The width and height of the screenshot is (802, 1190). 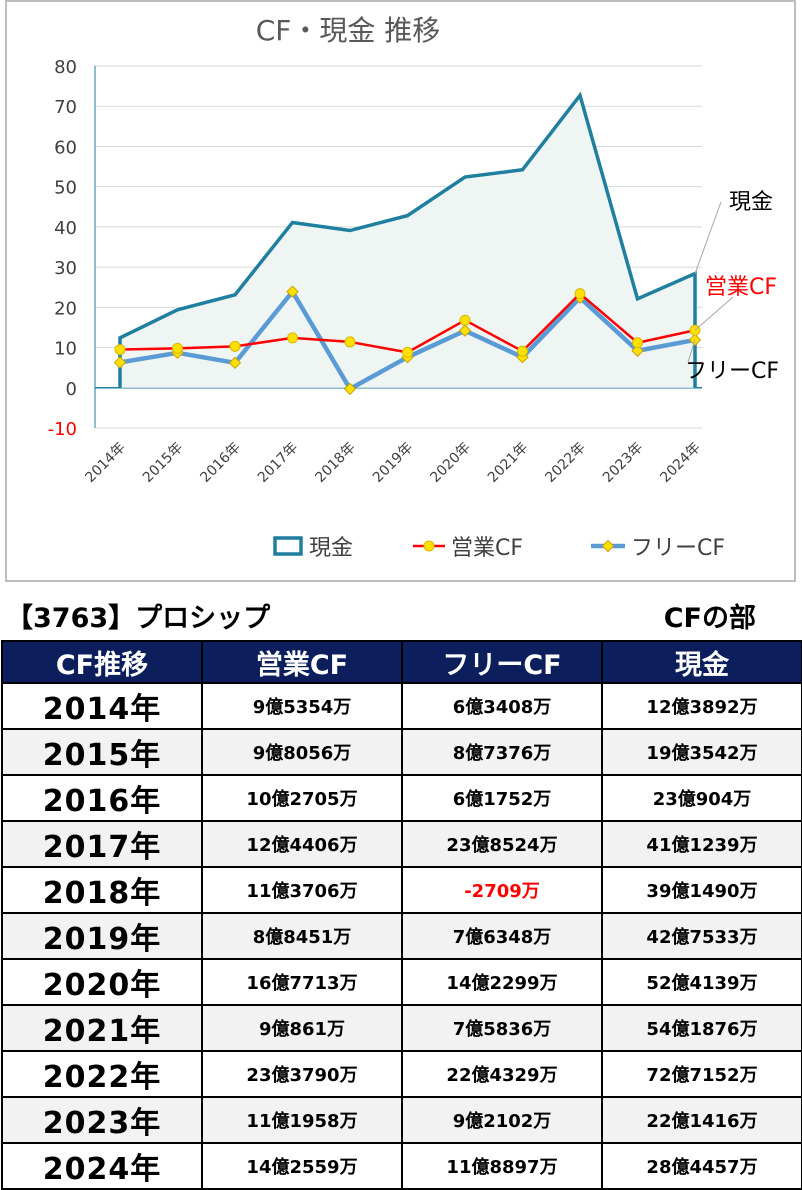 I want to click on operating-cf-cell: 23億3790万, so click(x=302, y=1074).